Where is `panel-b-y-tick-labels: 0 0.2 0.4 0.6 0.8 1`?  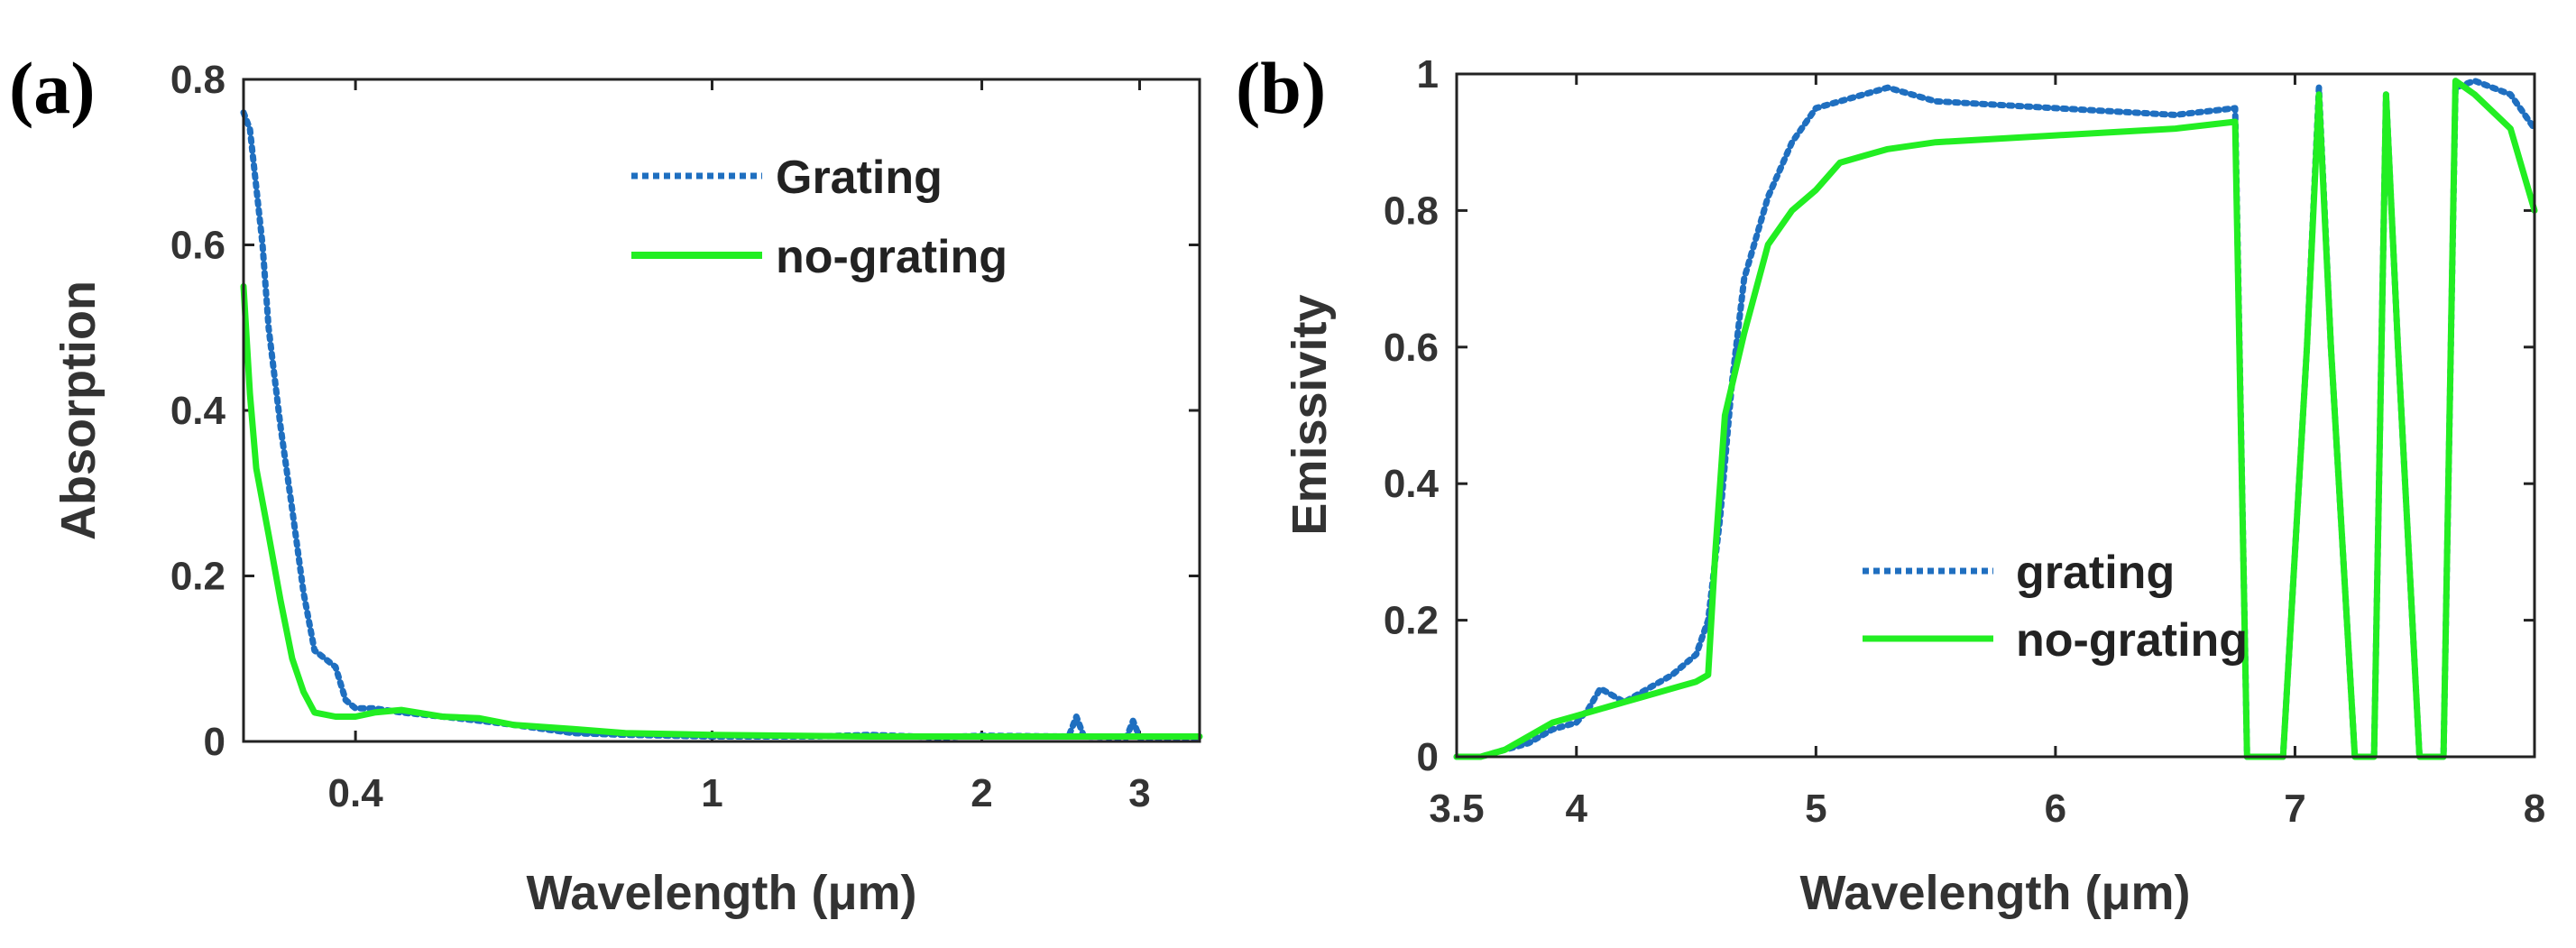 panel-b-y-tick-labels: 0 0.2 0.4 0.6 0.8 1 is located at coordinates (1412, 416).